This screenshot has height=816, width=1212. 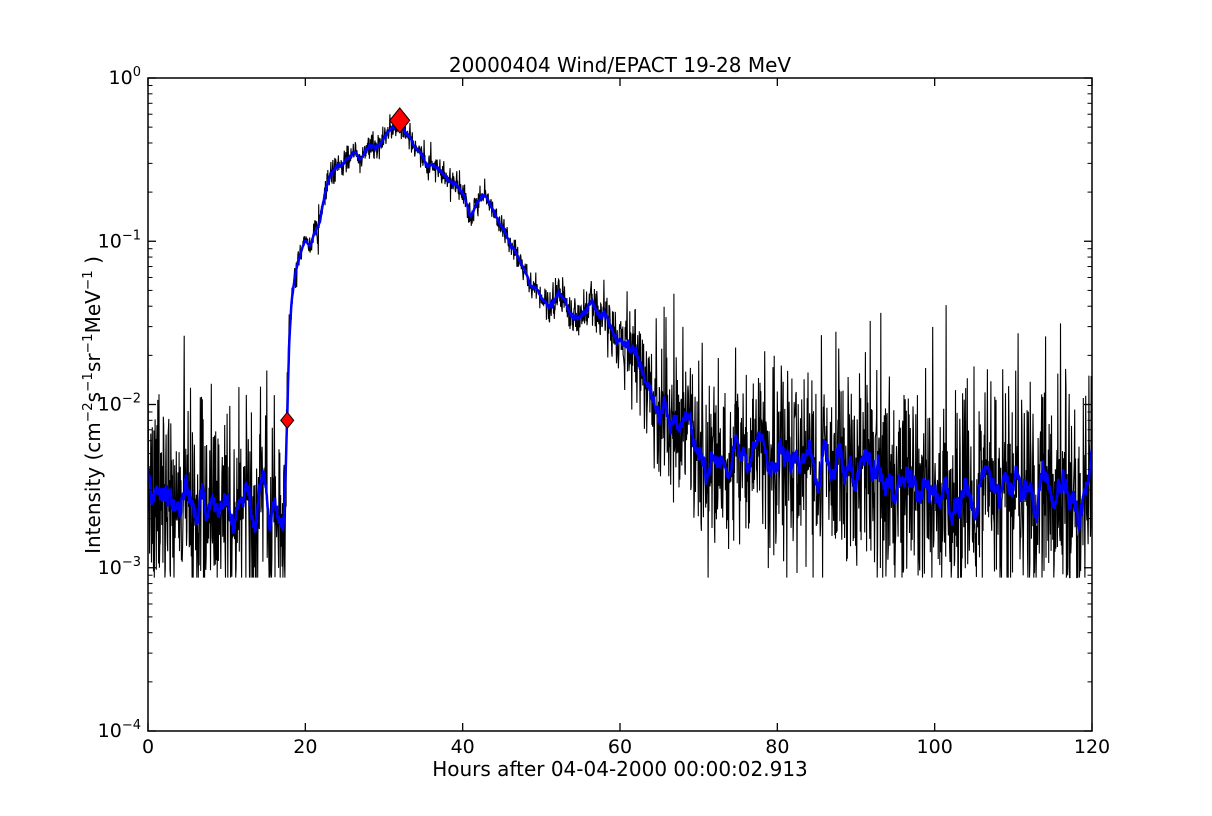 What do you see at coordinates (119, 730) in the screenshot?
I see `y-tick-label: 10⁻⁴` at bounding box center [119, 730].